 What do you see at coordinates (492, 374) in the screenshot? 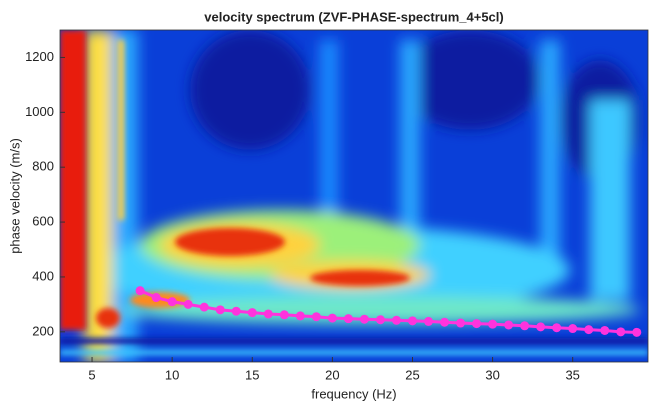
I see `x-tick-label: 30` at bounding box center [492, 374].